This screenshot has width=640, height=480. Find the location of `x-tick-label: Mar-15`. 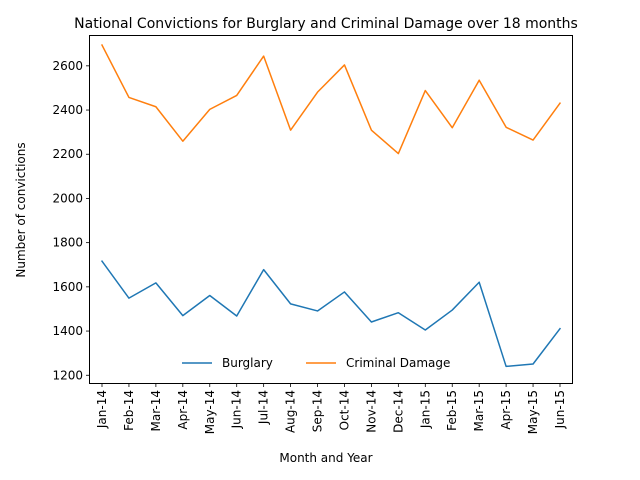

x-tick-label: Mar-15 is located at coordinates (479, 410).